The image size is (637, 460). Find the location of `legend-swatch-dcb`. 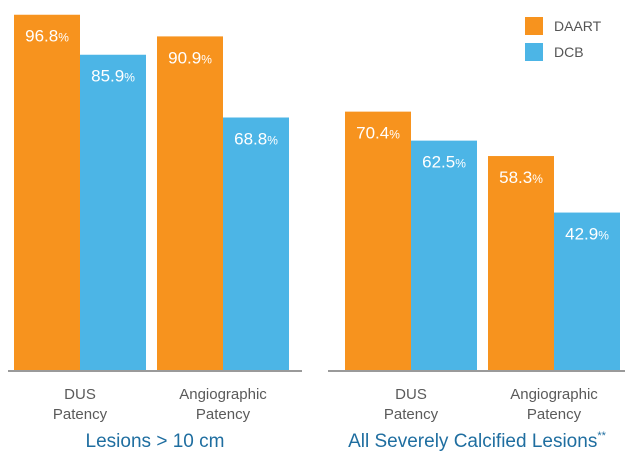

legend-swatch-dcb is located at coordinates (534, 52).